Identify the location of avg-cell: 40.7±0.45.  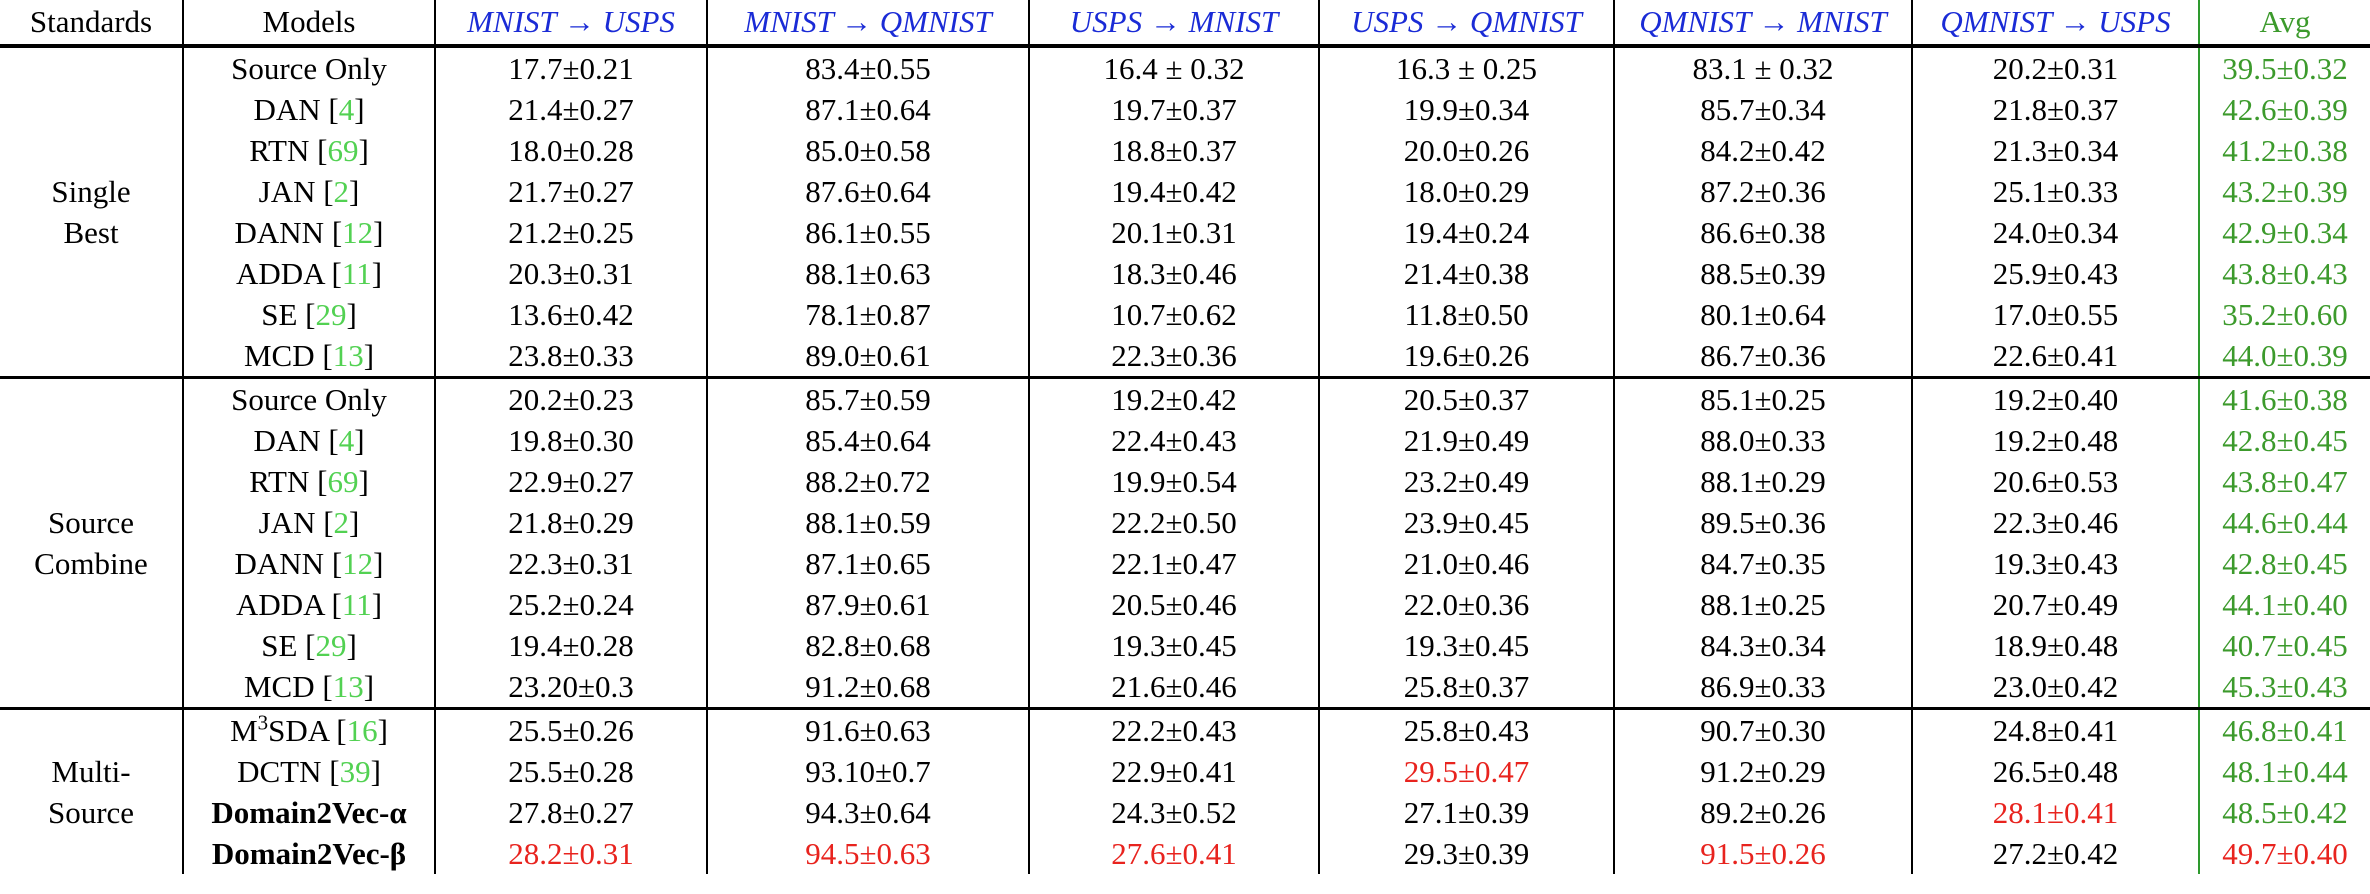
(2284, 645).